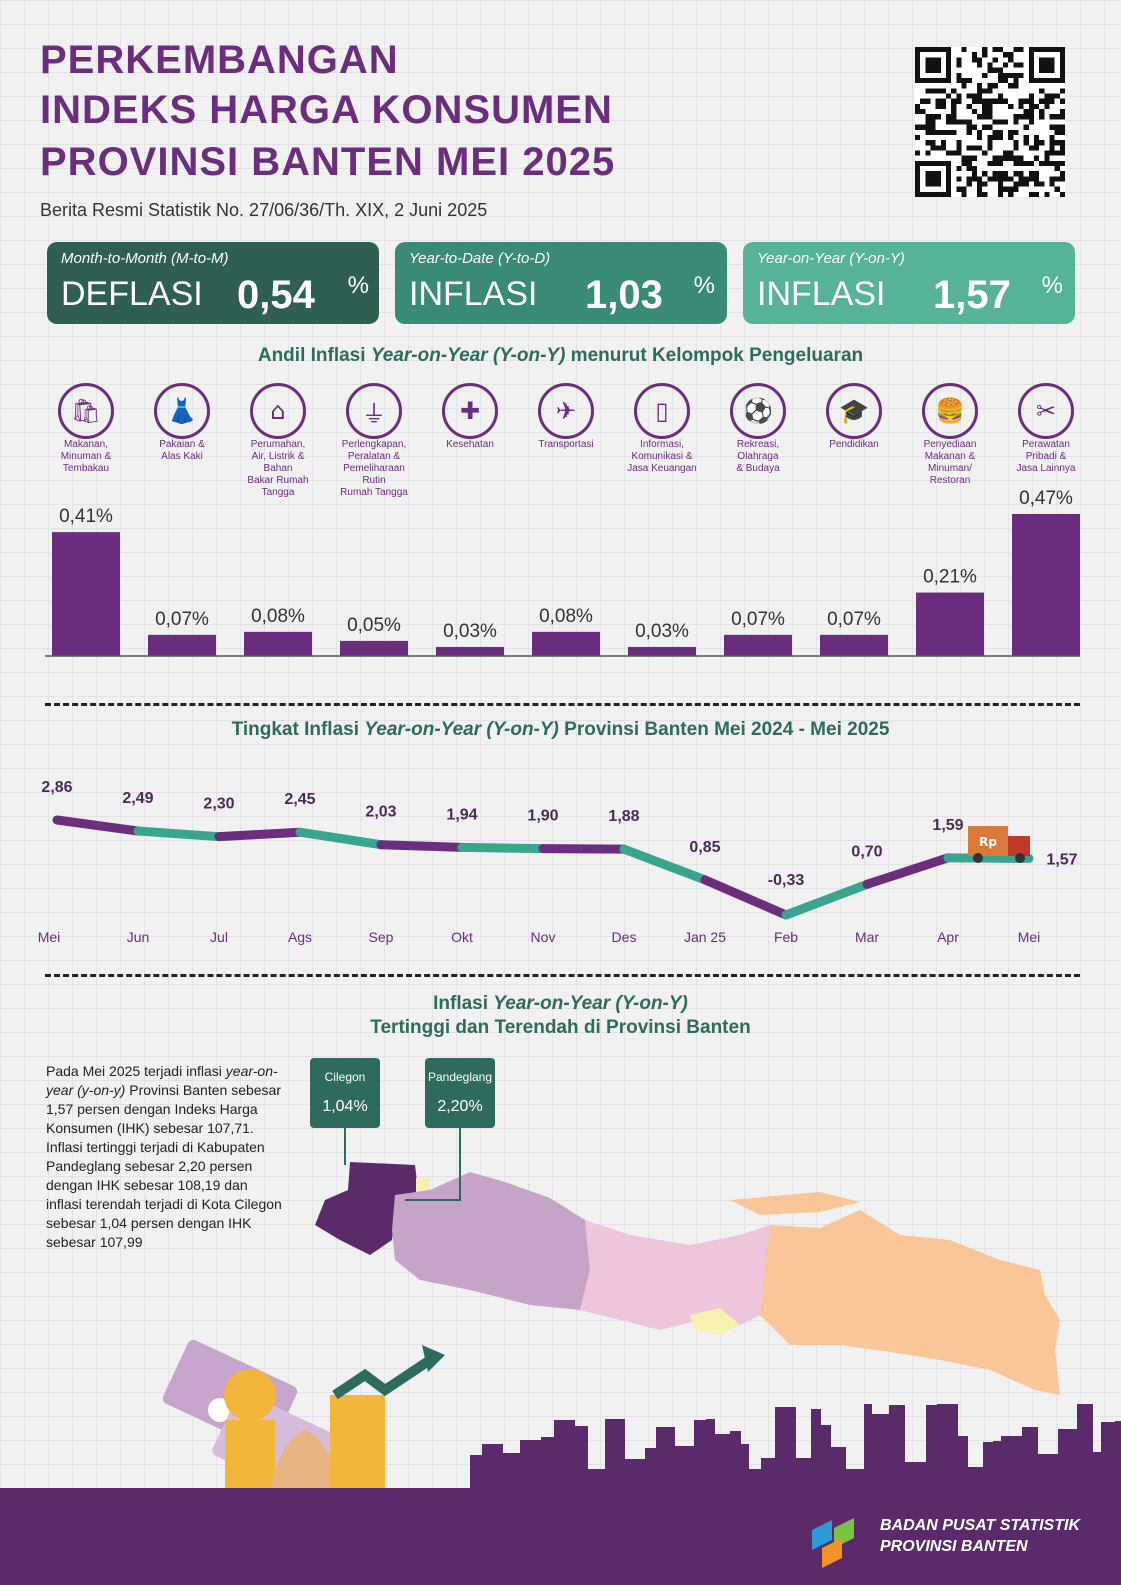  What do you see at coordinates (278, 444) in the screenshot?
I see `category-label-line: Perumahan,` at bounding box center [278, 444].